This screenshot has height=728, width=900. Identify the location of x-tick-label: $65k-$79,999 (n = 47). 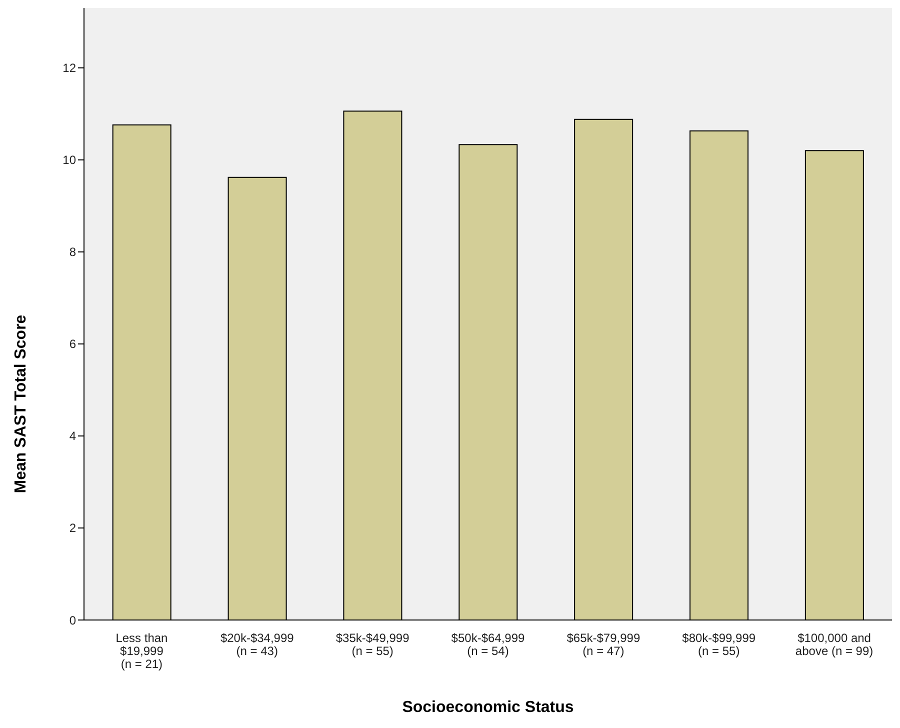
(603, 644).